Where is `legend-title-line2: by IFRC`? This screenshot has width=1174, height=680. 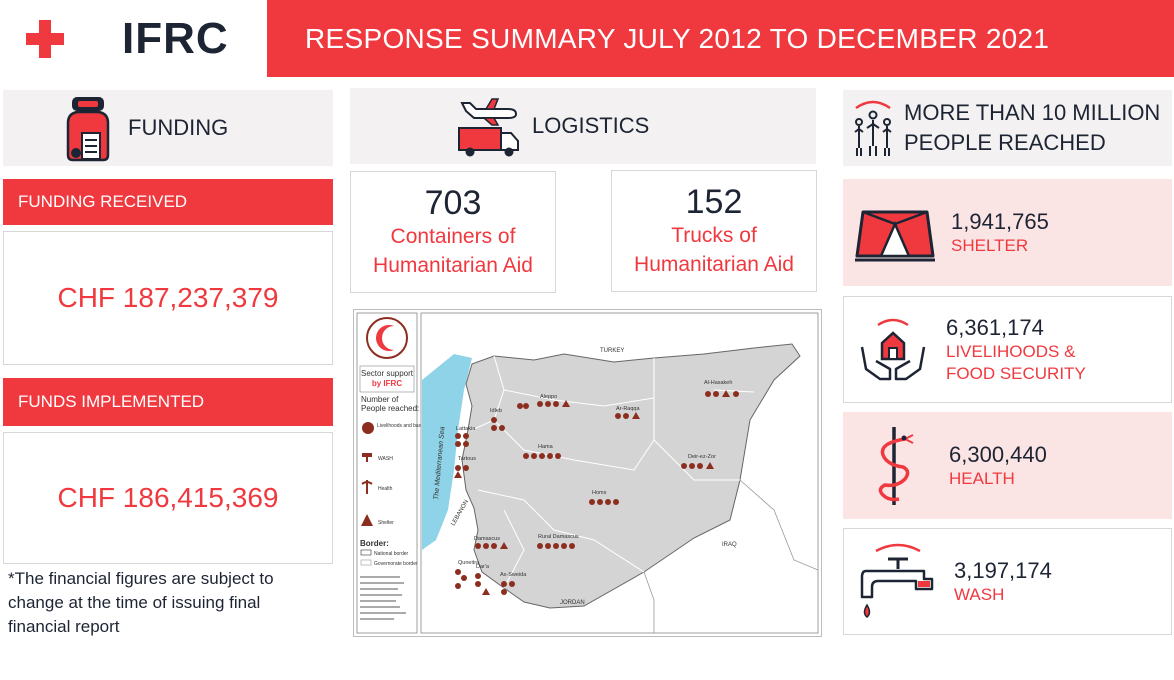
legend-title-line2: by IFRC is located at coordinates (387, 383).